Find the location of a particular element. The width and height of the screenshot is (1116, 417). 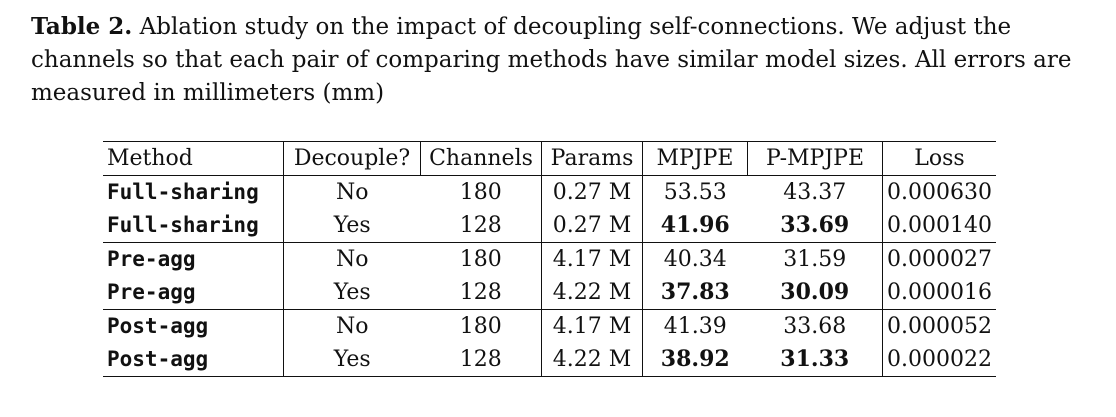

mpjpe-cell: 53.53 is located at coordinates (695, 192).